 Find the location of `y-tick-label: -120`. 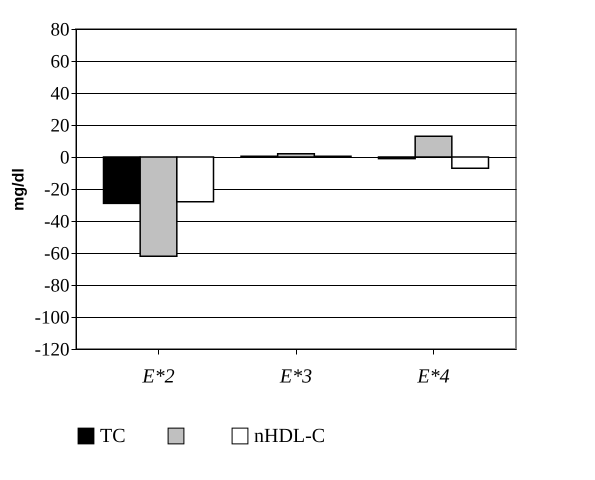

y-tick-label: -120 is located at coordinates (52, 350).